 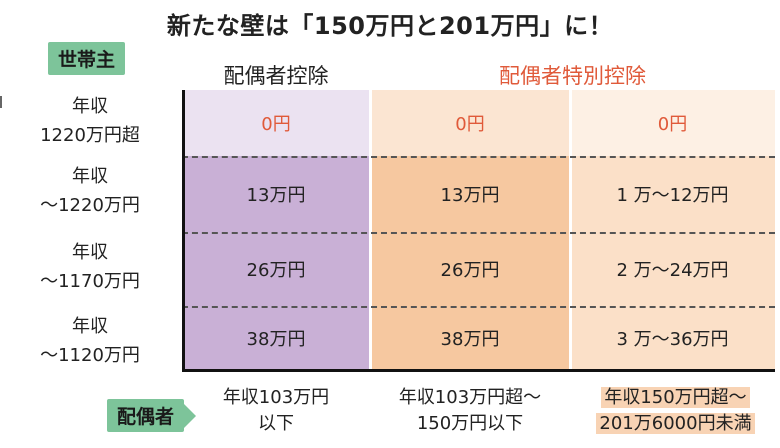 I want to click on spouse-income-line1: 年収103万円, so click(x=276, y=397).